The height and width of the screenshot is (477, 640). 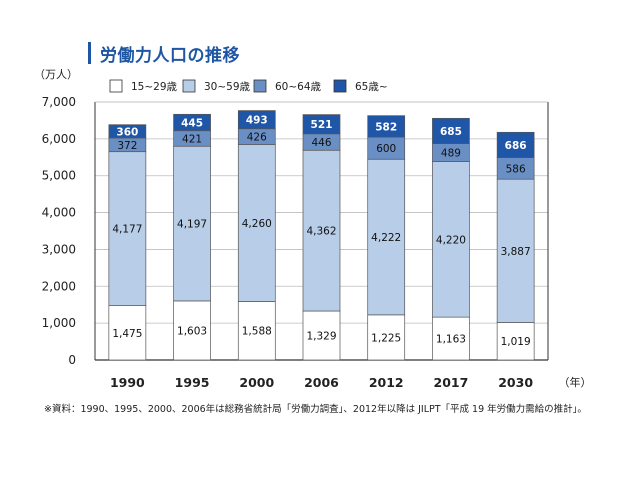 I want to click on legend-label: 30~59歳, so click(x=227, y=87).